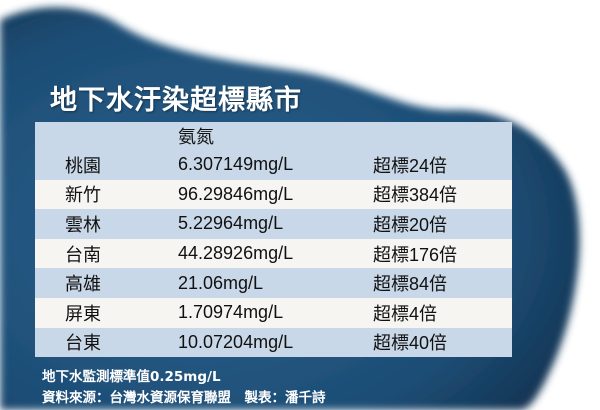 This screenshot has height=410, width=600. I want to click on ammonia-value-cell: 10.07204mg/L, so click(270, 342).